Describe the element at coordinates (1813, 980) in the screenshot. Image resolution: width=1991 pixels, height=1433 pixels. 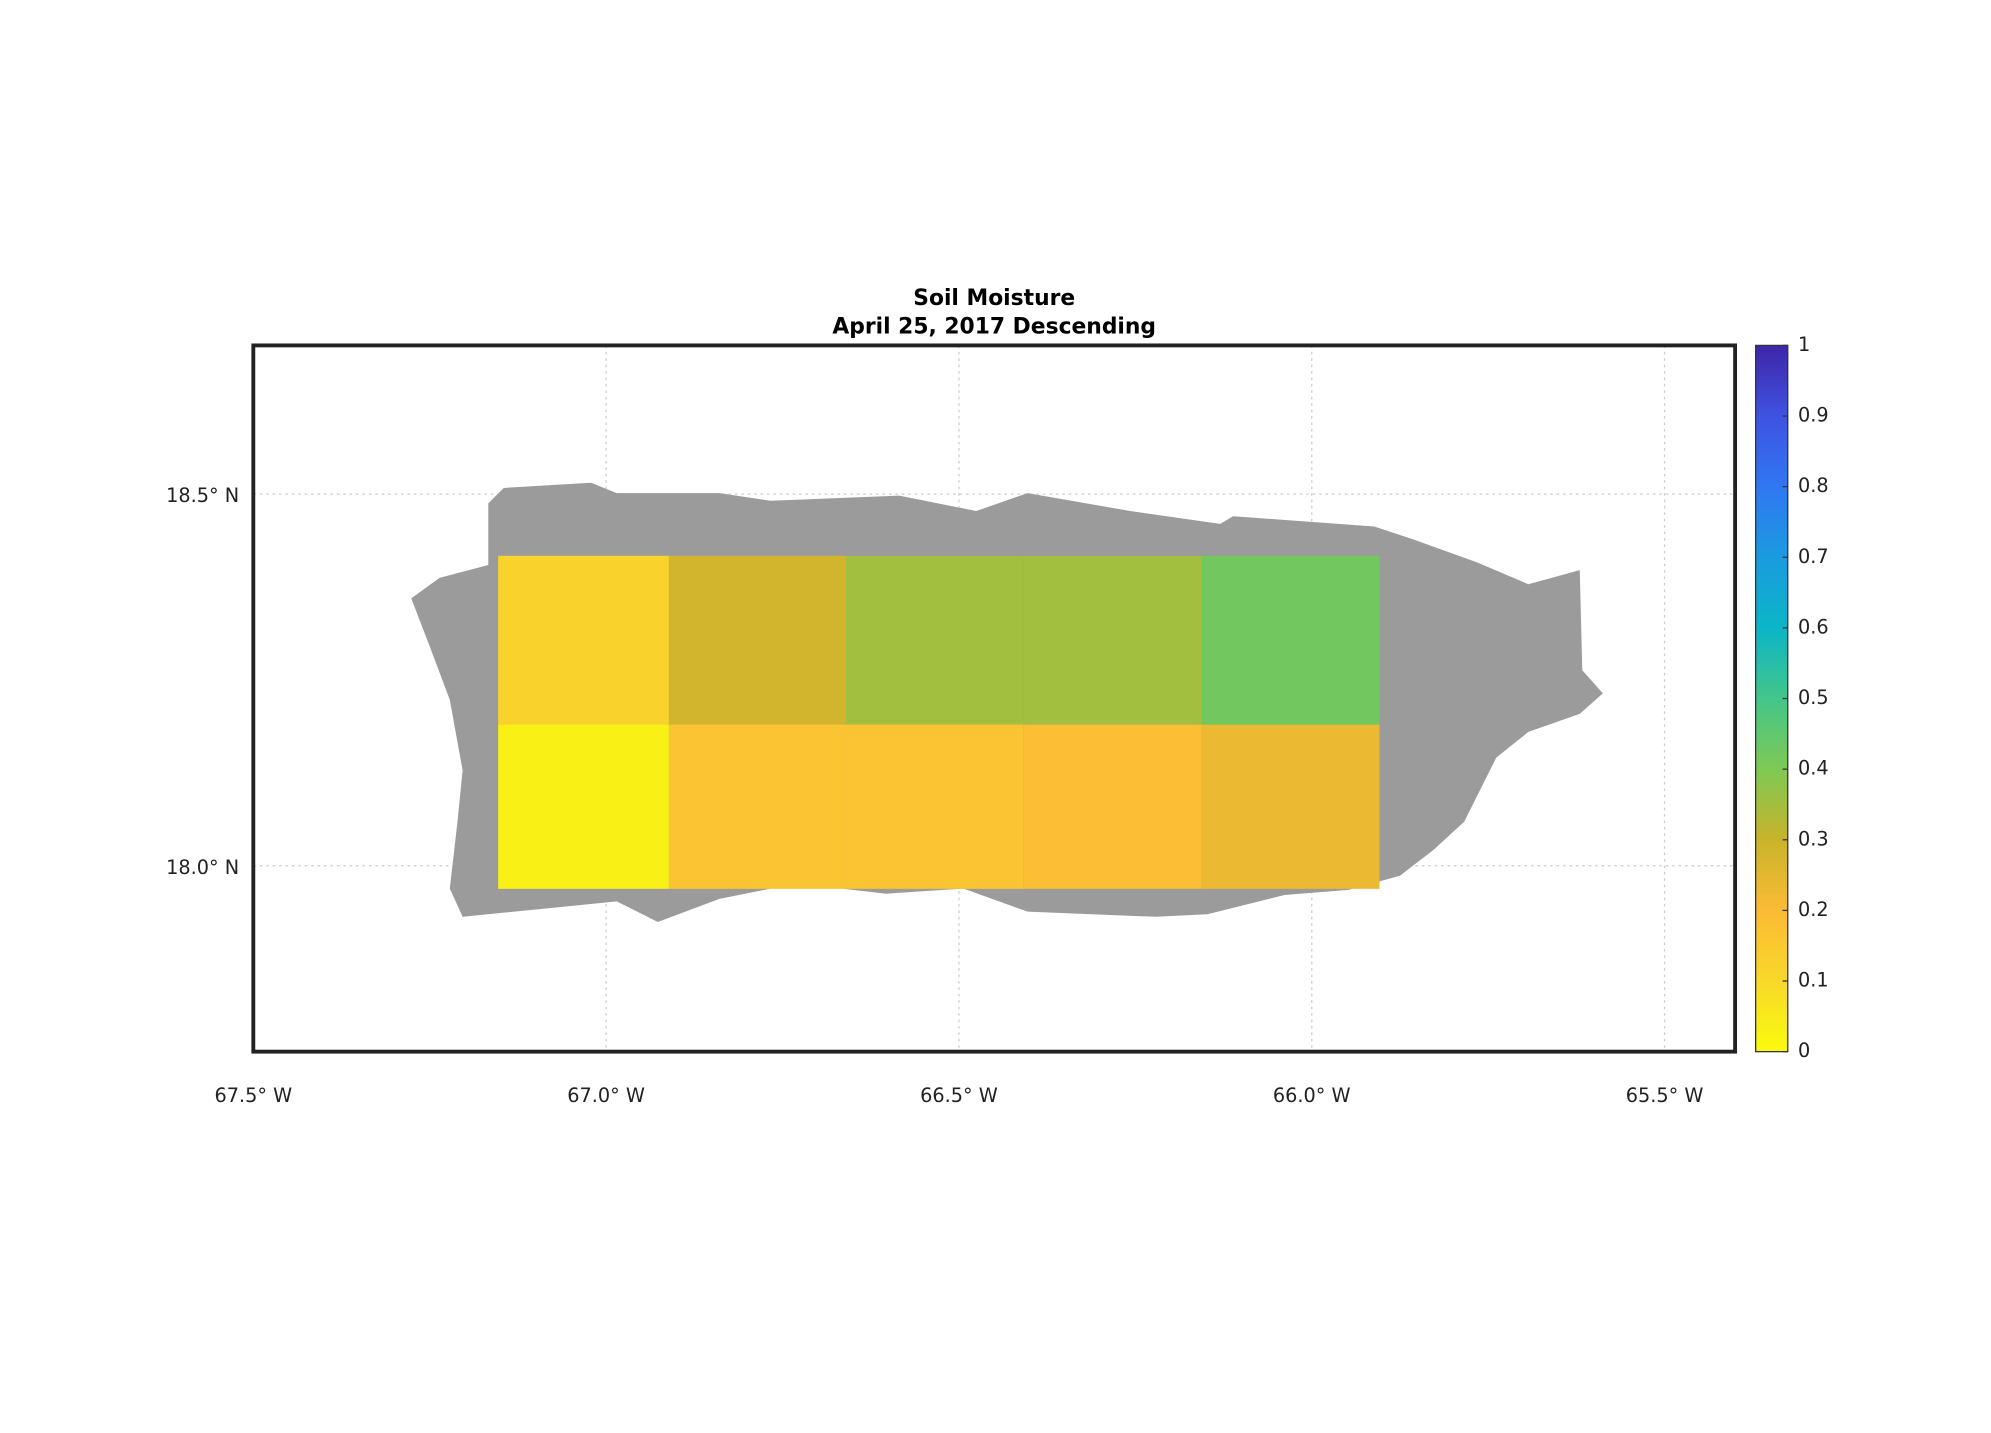
I see `colorbar-tick-label: 0.1` at that location.